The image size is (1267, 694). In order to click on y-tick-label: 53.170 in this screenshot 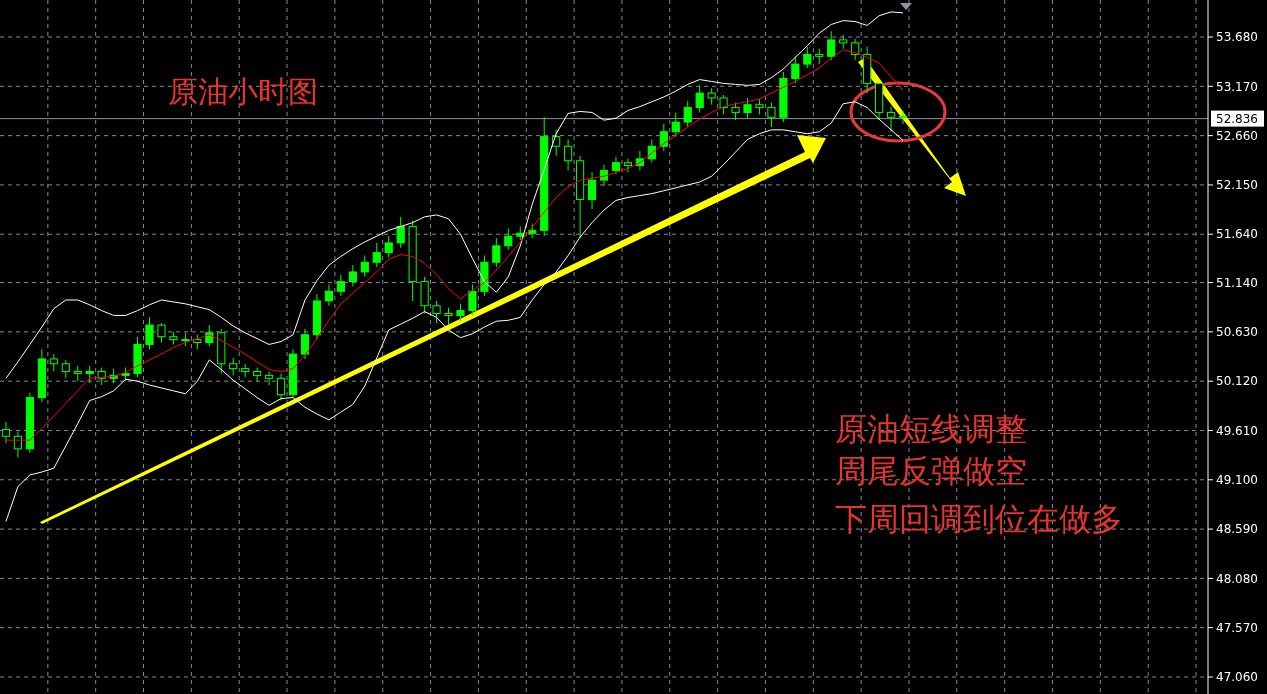, I will do `click(1237, 86)`.